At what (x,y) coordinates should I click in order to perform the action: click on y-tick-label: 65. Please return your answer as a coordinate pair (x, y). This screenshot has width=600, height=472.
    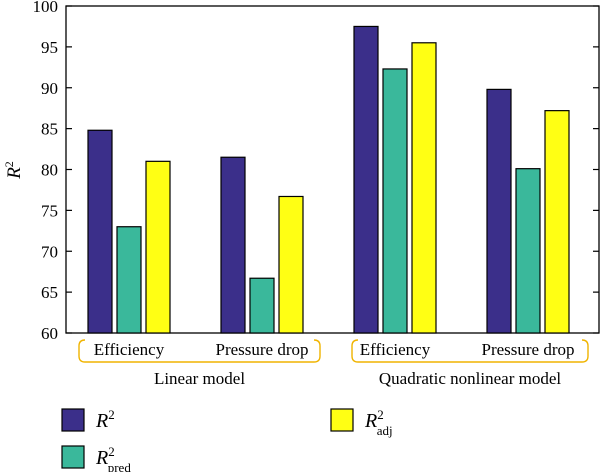
    Looking at the image, I should click on (49, 292).